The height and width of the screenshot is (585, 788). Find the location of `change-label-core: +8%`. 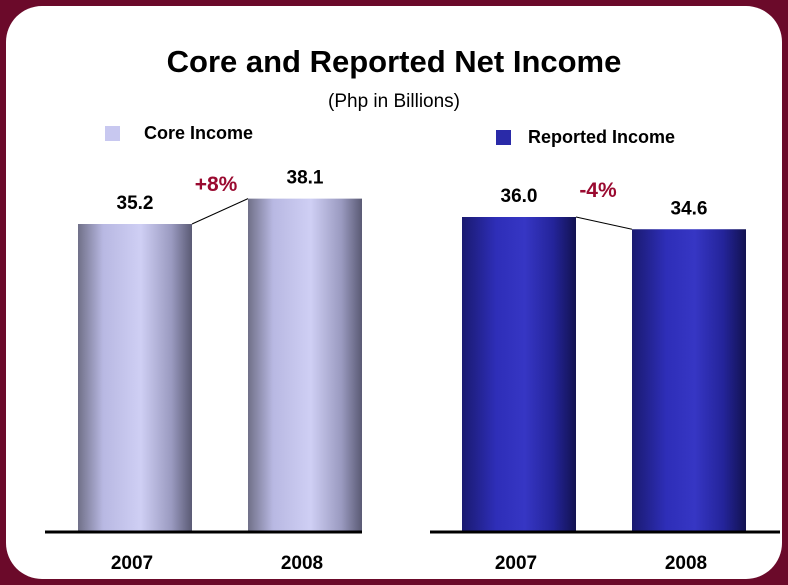

change-label-core: +8% is located at coordinates (216, 184).